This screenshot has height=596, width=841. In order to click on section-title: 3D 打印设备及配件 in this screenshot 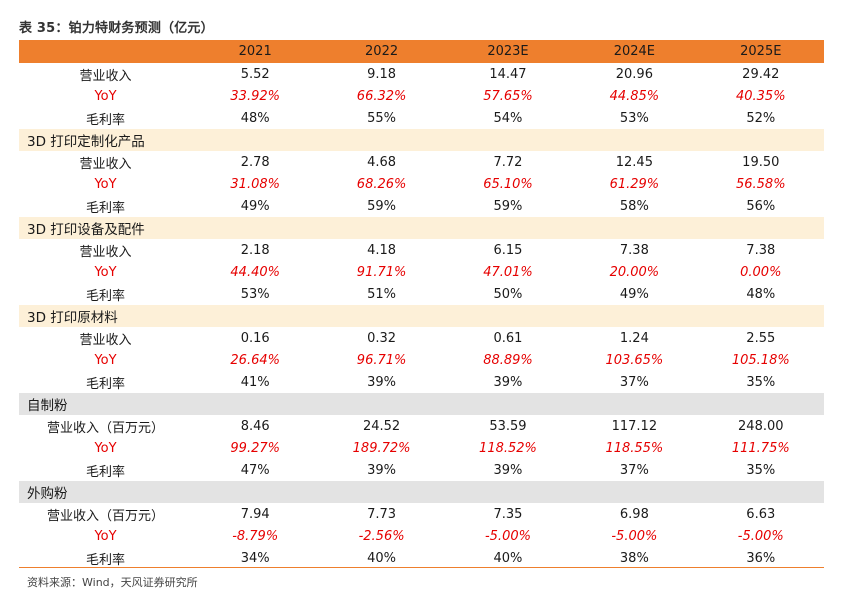, I will do `click(421, 228)`.